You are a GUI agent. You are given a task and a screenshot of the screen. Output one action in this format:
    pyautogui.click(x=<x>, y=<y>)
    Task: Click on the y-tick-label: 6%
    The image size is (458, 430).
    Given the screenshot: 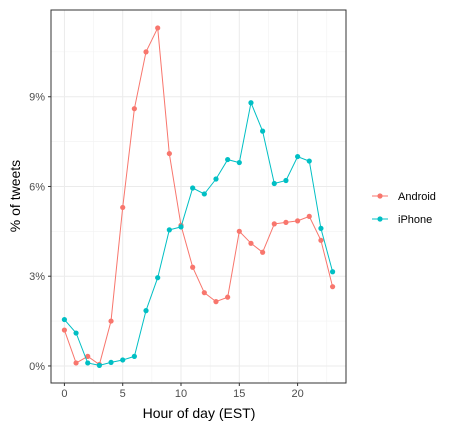 What is the action you would take?
    pyautogui.click(x=37, y=187)
    